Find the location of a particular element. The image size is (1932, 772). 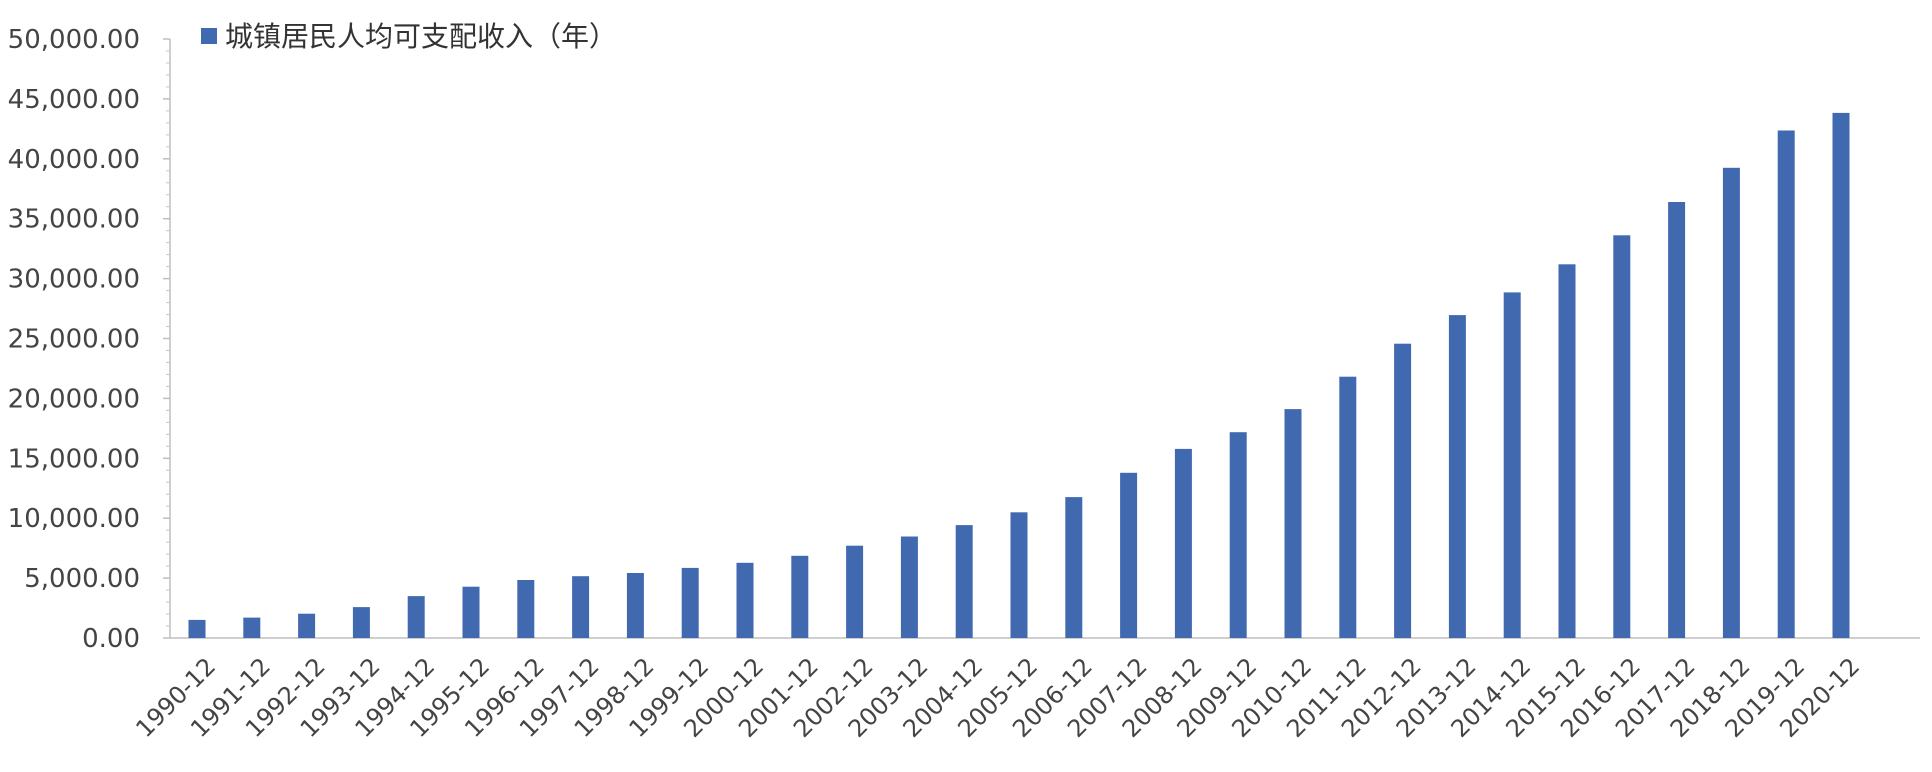

y-tick-label: 45,000.00 is located at coordinates (74, 100).